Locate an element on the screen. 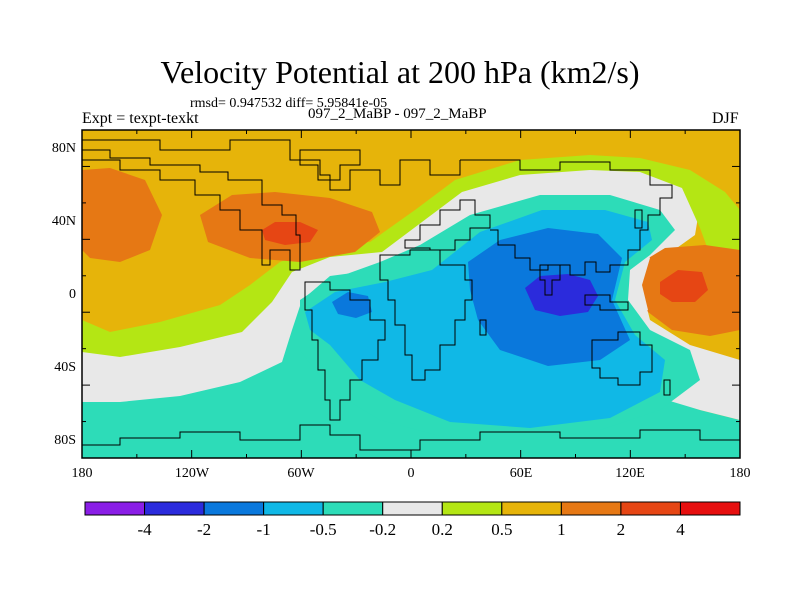 The width and height of the screenshot is (800, 600). coastline-india is located at coordinates (550, 280).